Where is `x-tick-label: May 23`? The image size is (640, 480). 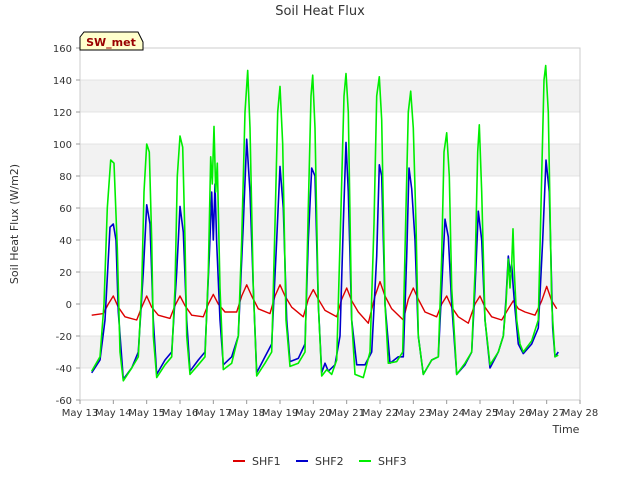
x-tick-label: May 23 is located at coordinates (413, 413).